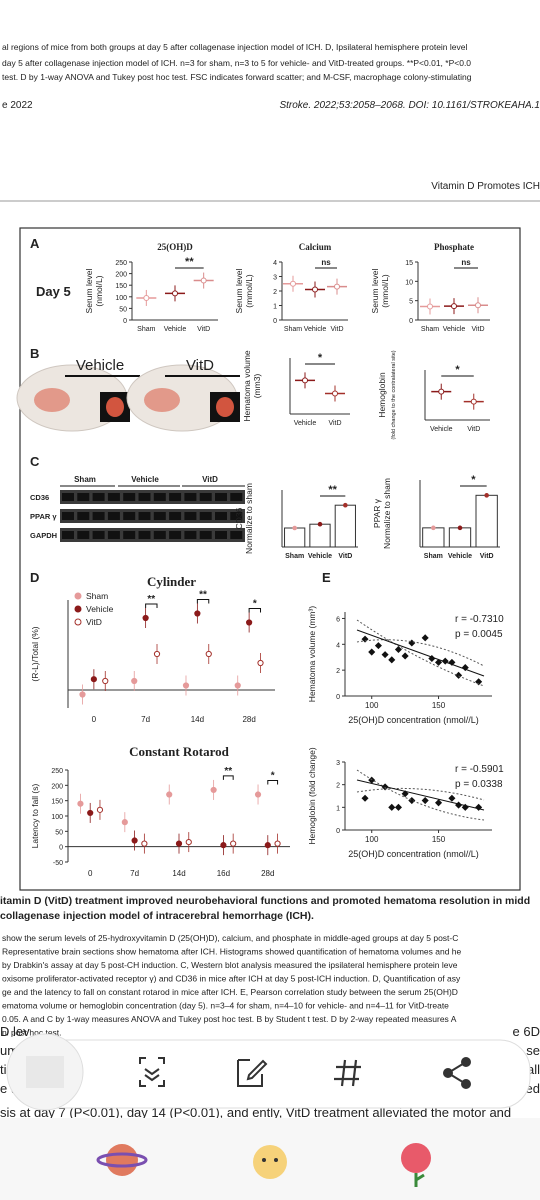  What do you see at coordinates (57, 817) in the screenshot?
I see `y-tick-label: 100` at bounding box center [57, 817].